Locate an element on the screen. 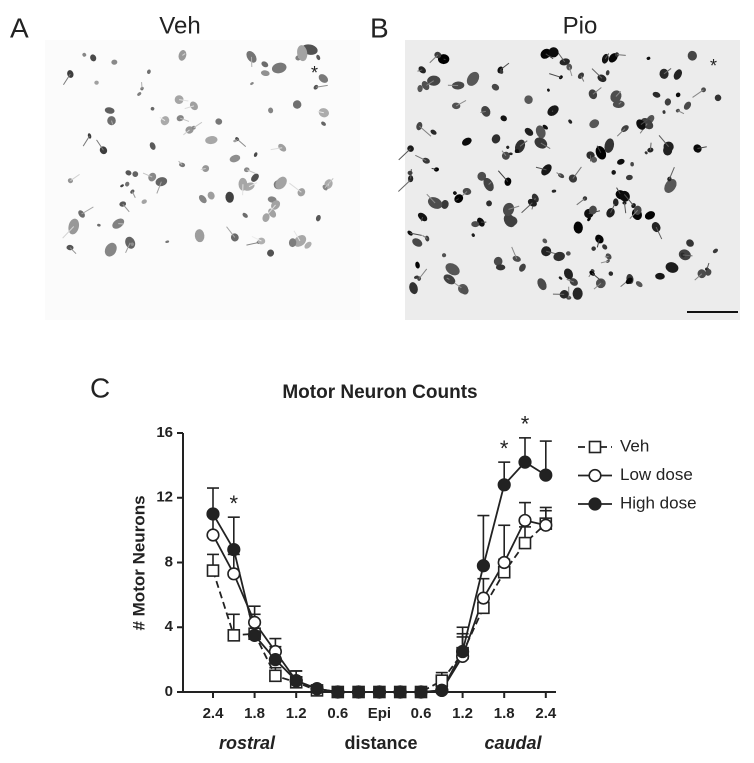 This screenshot has height=763, width=754. panel-title: Veh is located at coordinates (179, 25).